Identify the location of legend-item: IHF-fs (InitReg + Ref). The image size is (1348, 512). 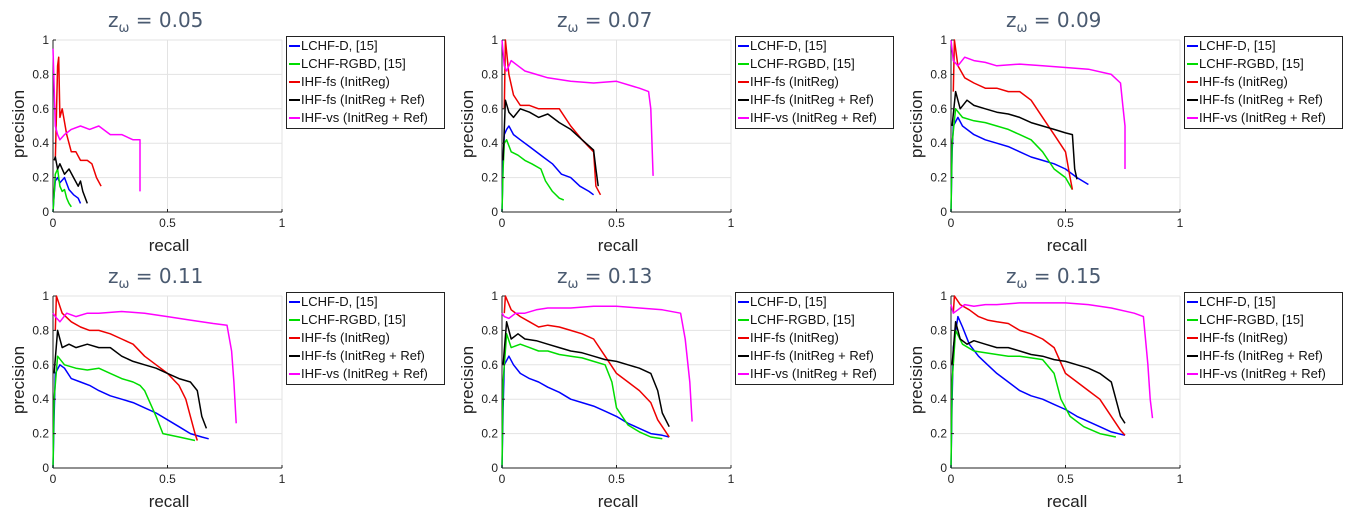
(815, 356).